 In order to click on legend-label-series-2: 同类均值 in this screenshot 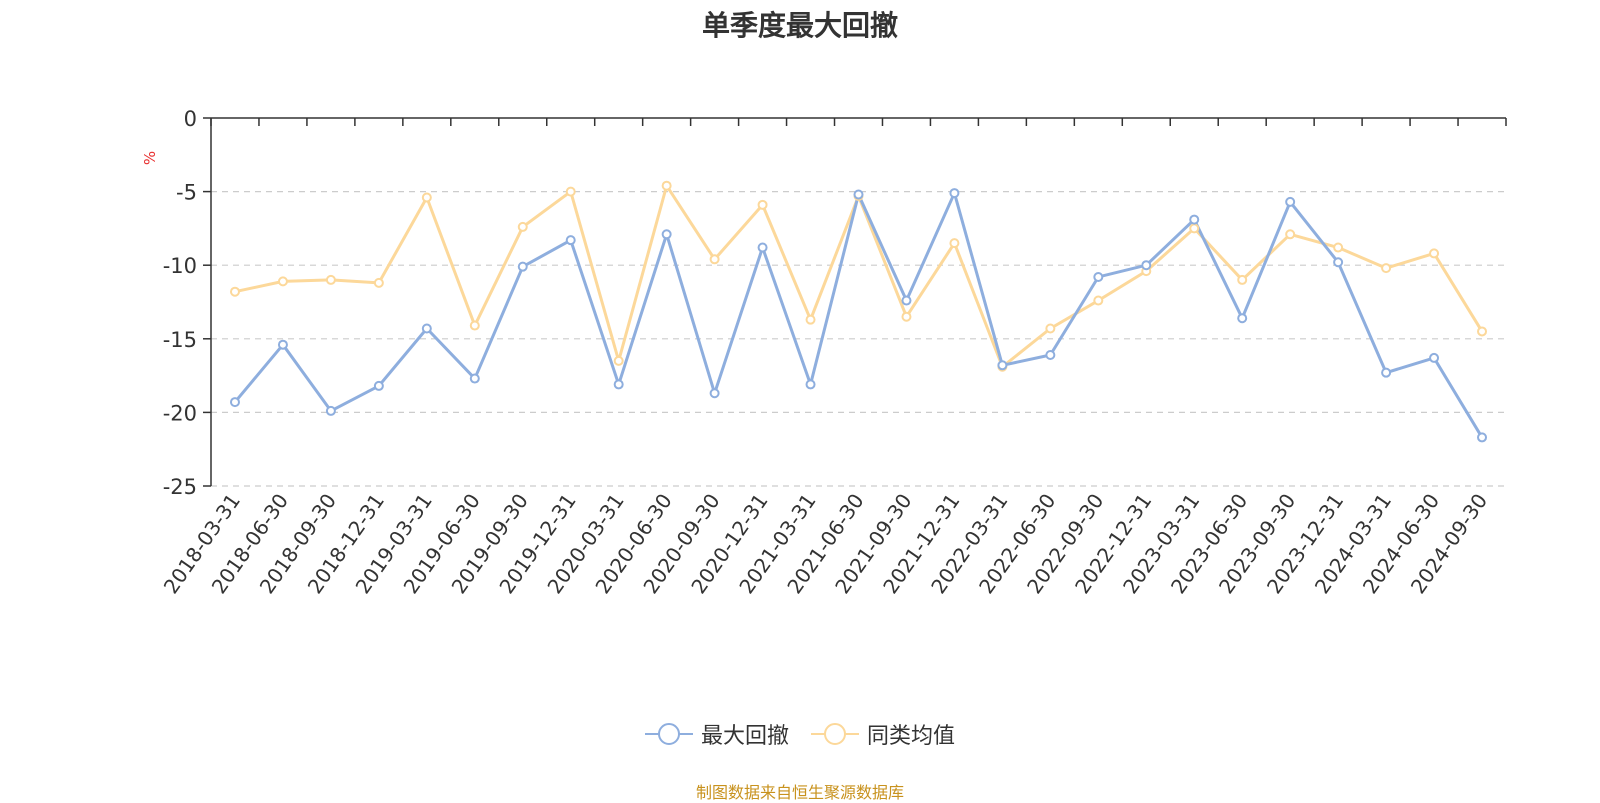, I will do `click(911, 736)`.